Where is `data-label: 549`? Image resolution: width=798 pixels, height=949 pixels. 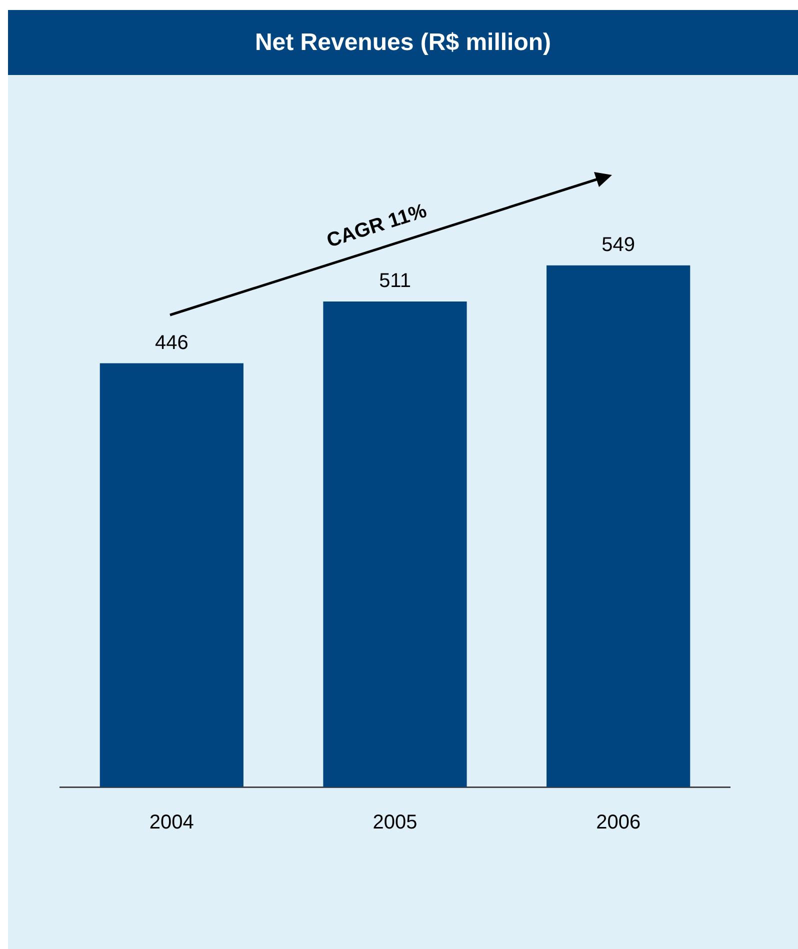
data-label: 549 is located at coordinates (619, 245).